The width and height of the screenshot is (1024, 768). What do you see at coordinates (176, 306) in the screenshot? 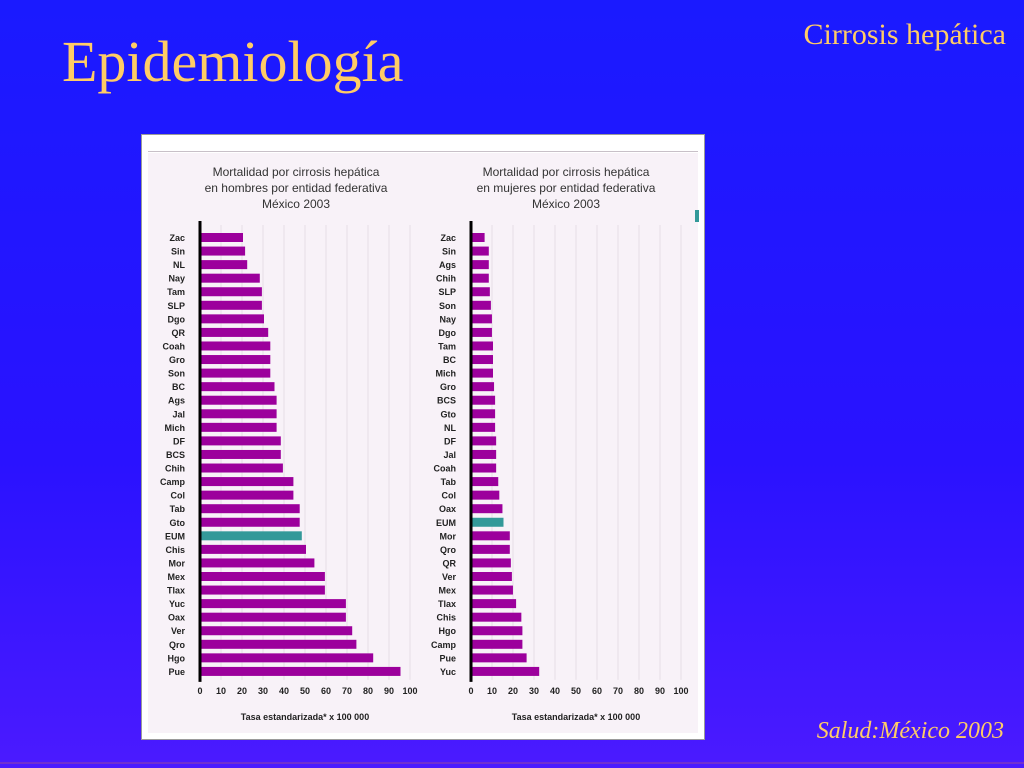
I see `category-label: SLP` at bounding box center [176, 306].